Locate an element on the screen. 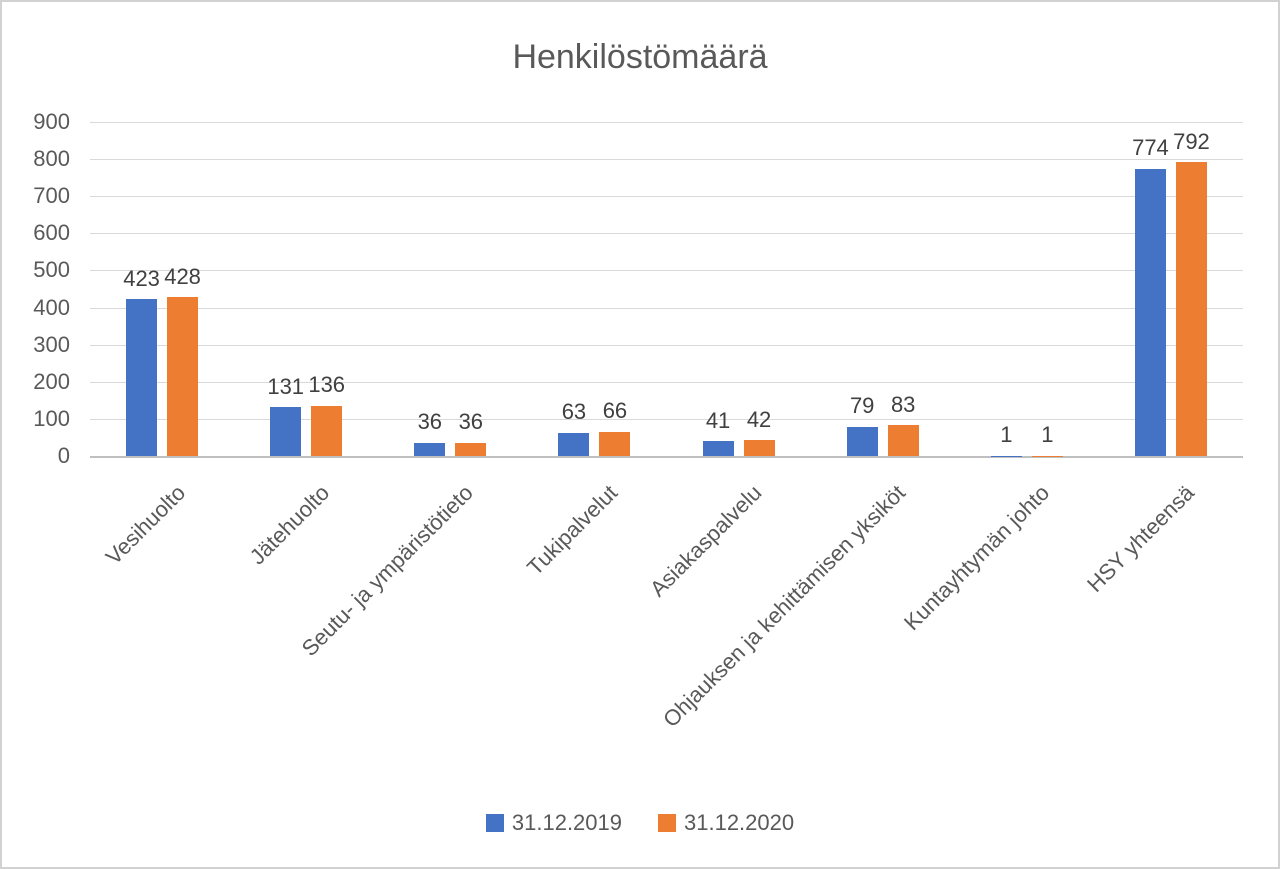 The width and height of the screenshot is (1280, 869). y-axis-tick-label: 300 is located at coordinates (51, 344).